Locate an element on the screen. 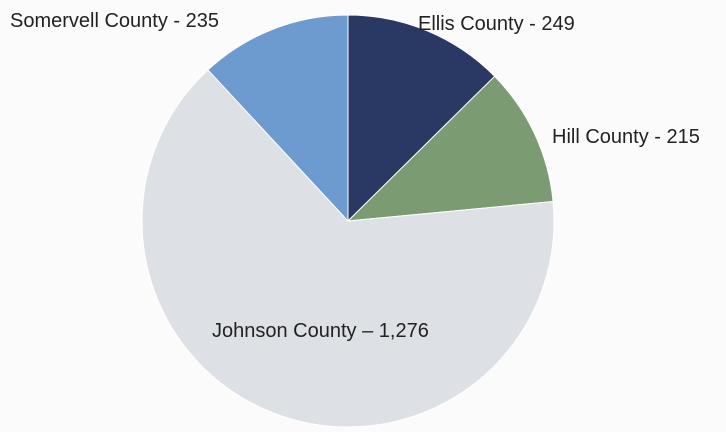  slice-label-somervell-county: Somervell County - 235 is located at coordinates (114, 21).